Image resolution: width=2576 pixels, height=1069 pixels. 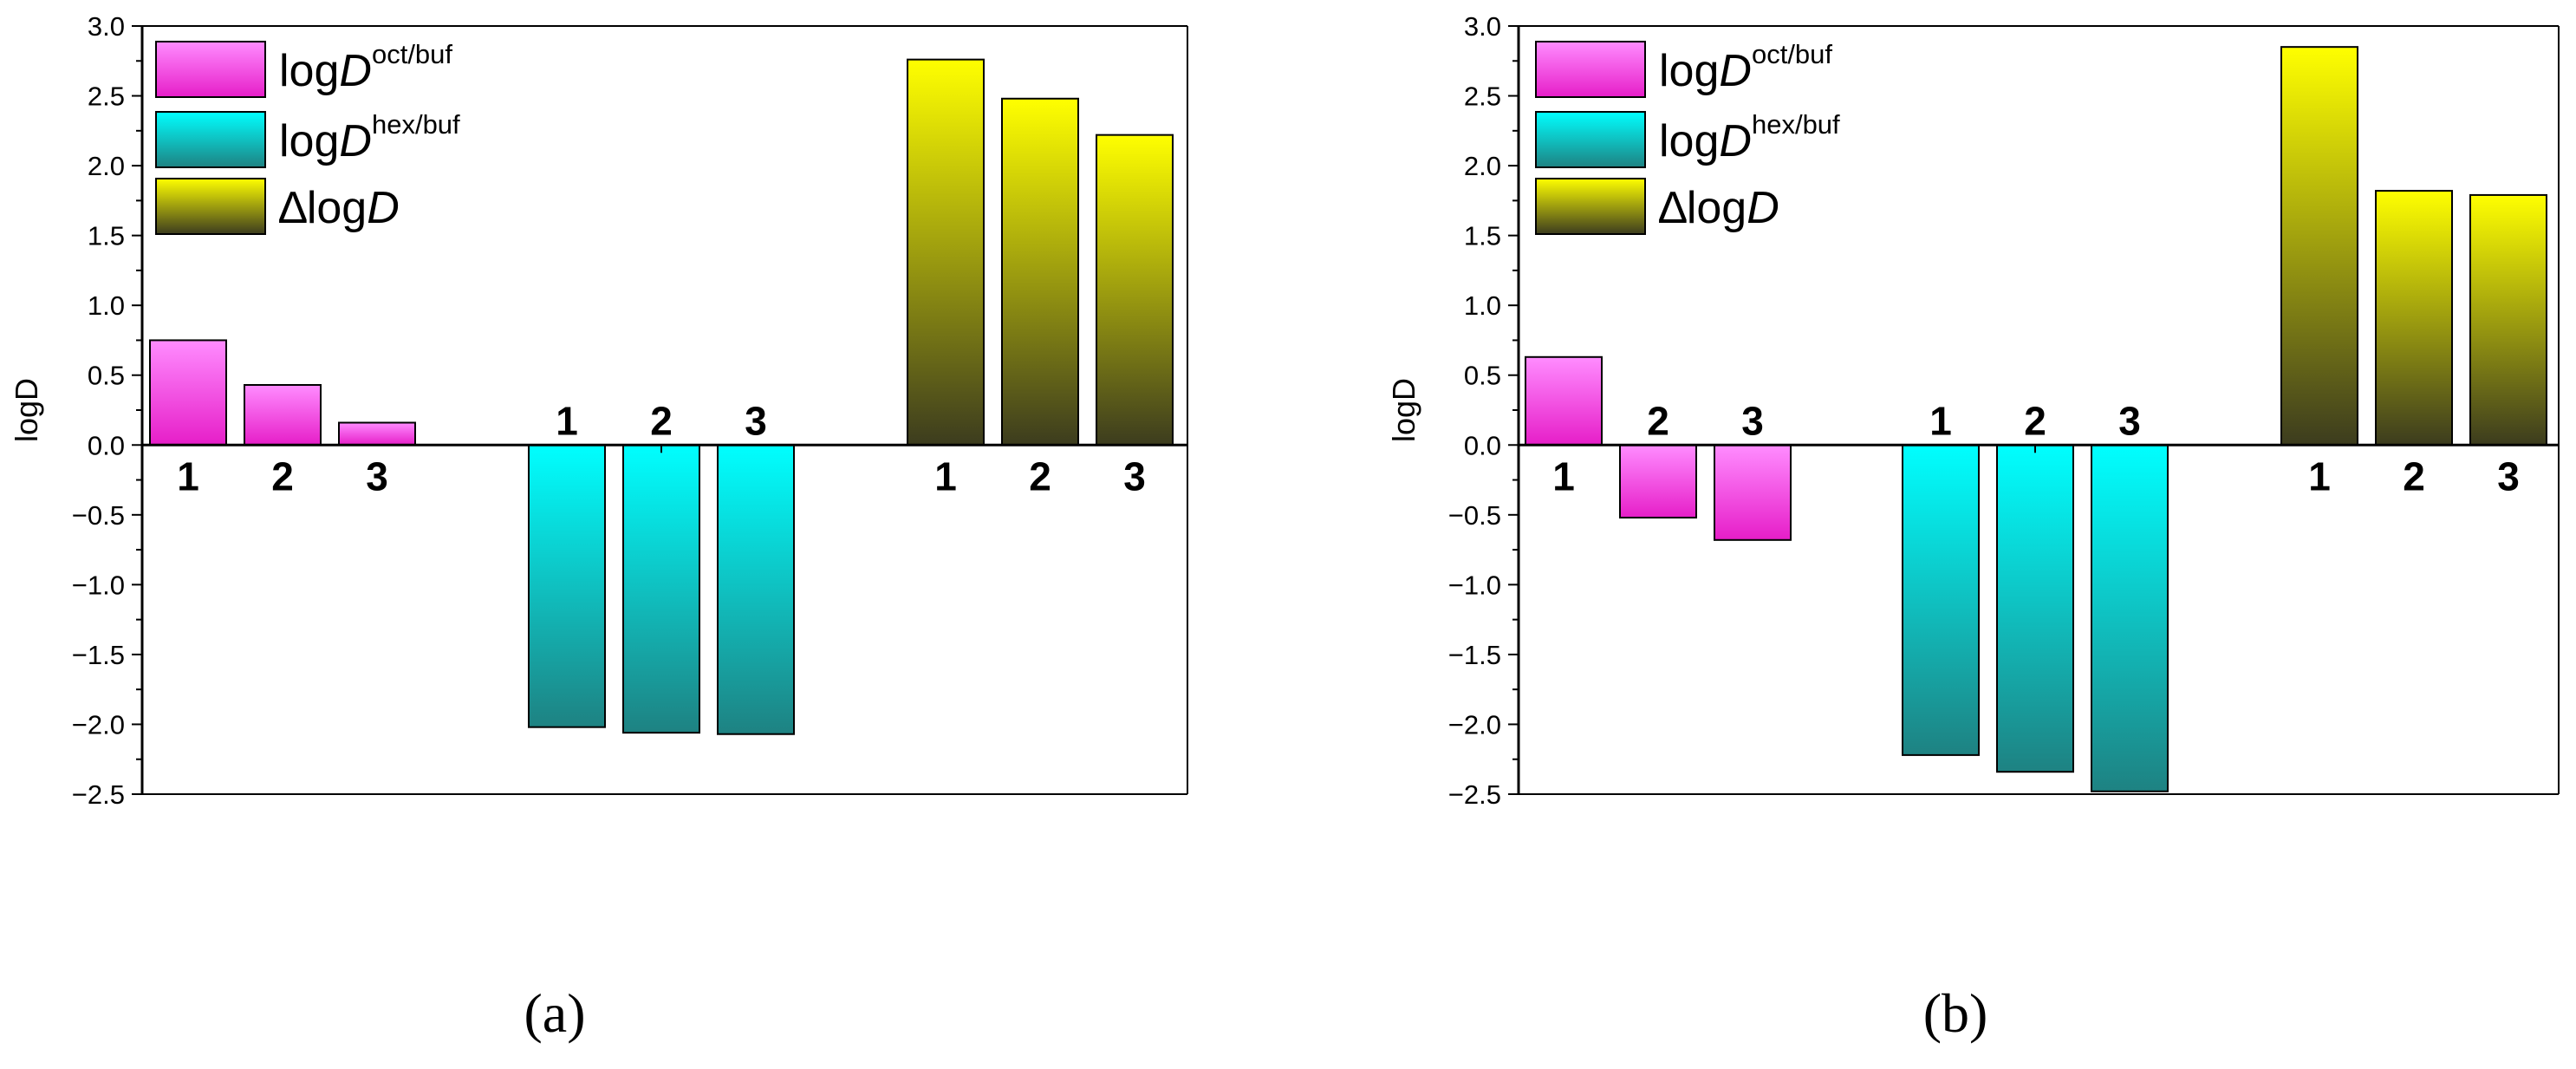 What do you see at coordinates (377, 434) in the screenshot?
I see `panel-a-bar-s1-c3` at bounding box center [377, 434].